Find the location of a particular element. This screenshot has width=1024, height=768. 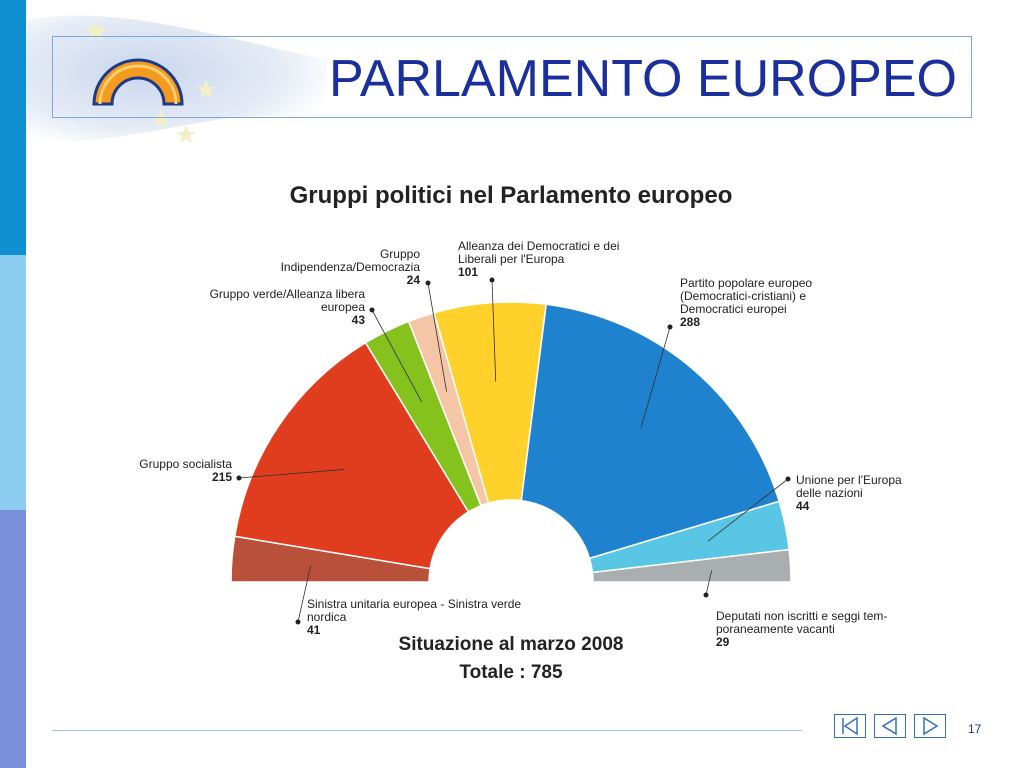

next-slide-button is located at coordinates (930, 726).